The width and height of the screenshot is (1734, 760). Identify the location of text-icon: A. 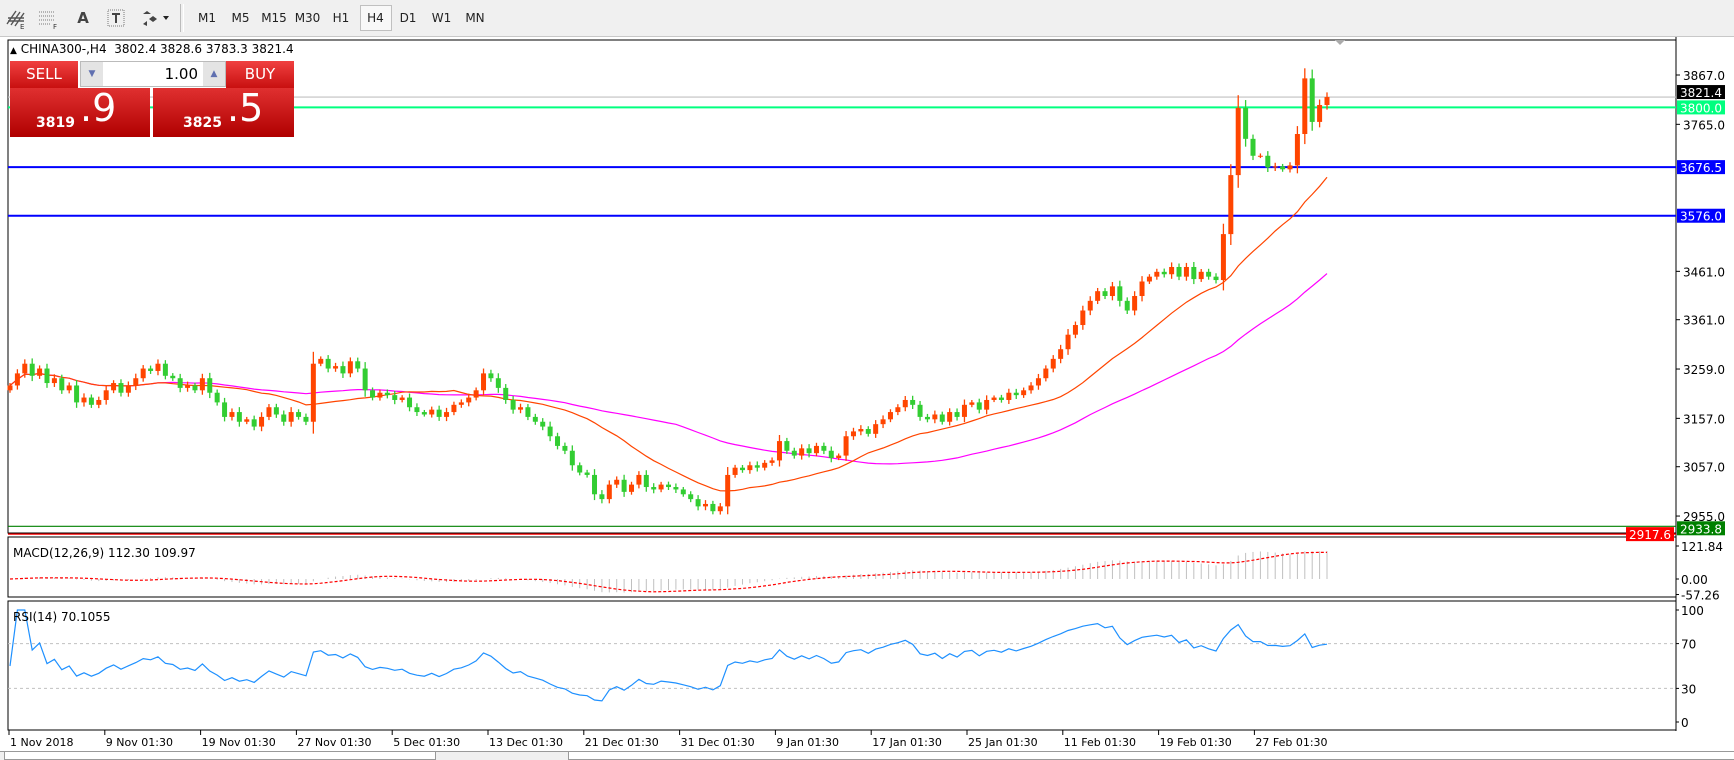
(83, 18).